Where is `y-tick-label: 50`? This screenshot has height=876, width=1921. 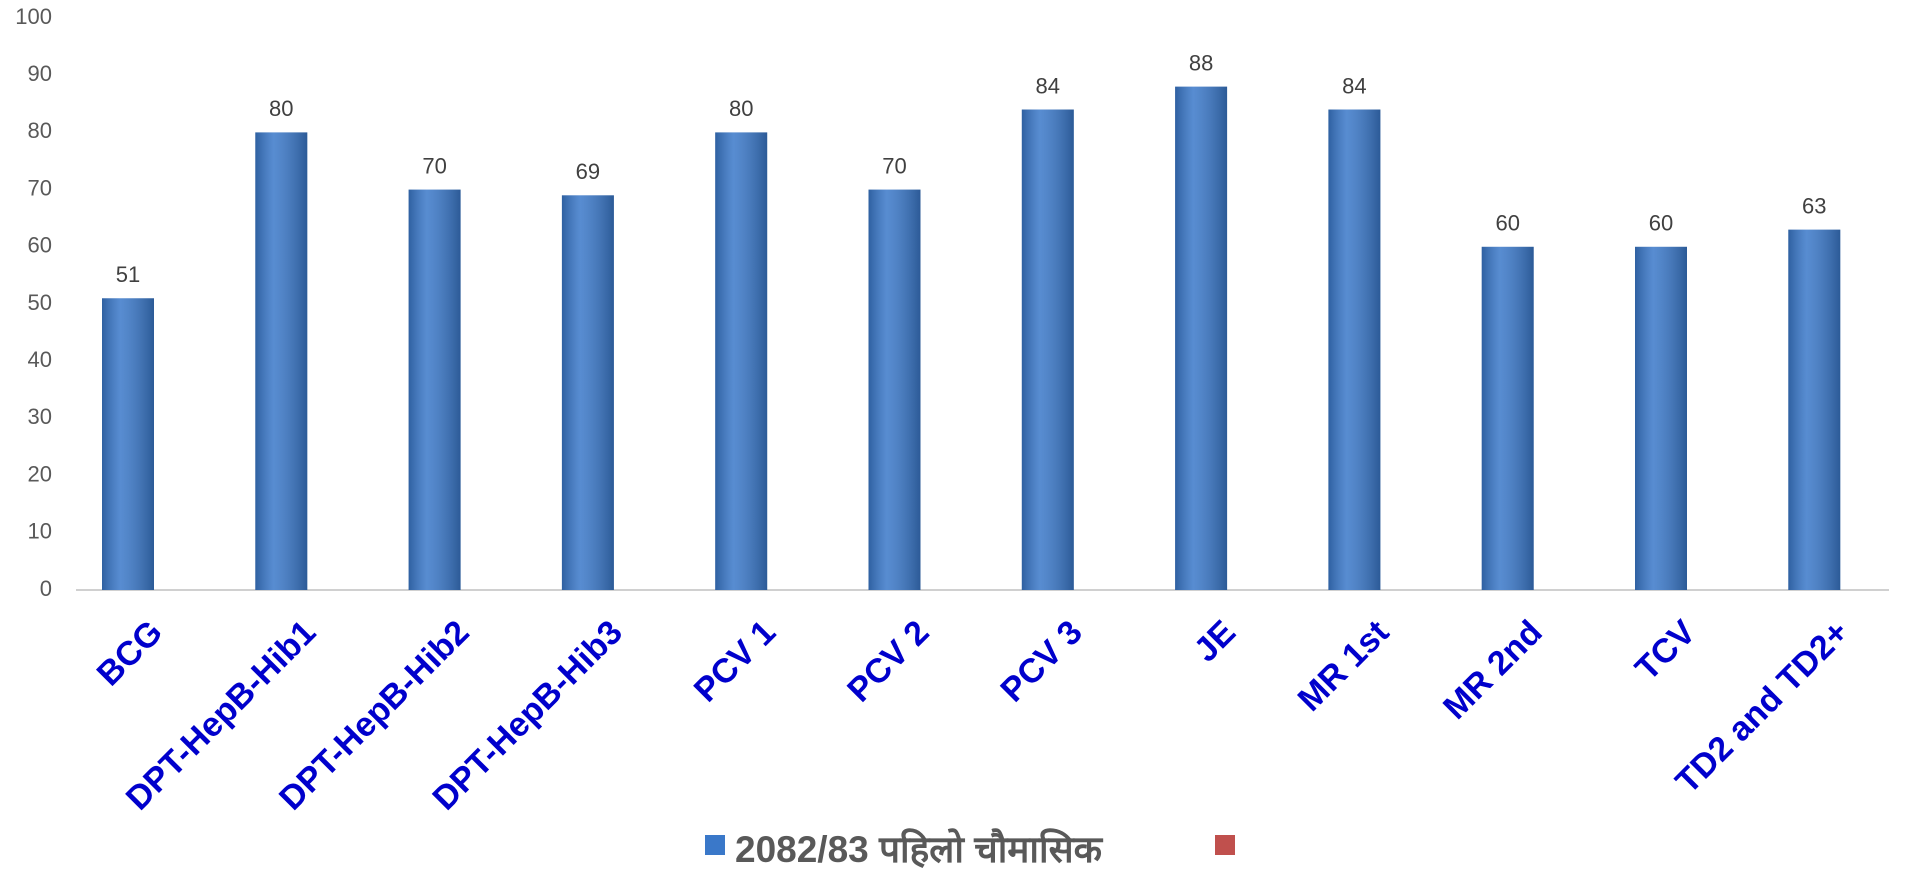 y-tick-label: 50 is located at coordinates (40, 302).